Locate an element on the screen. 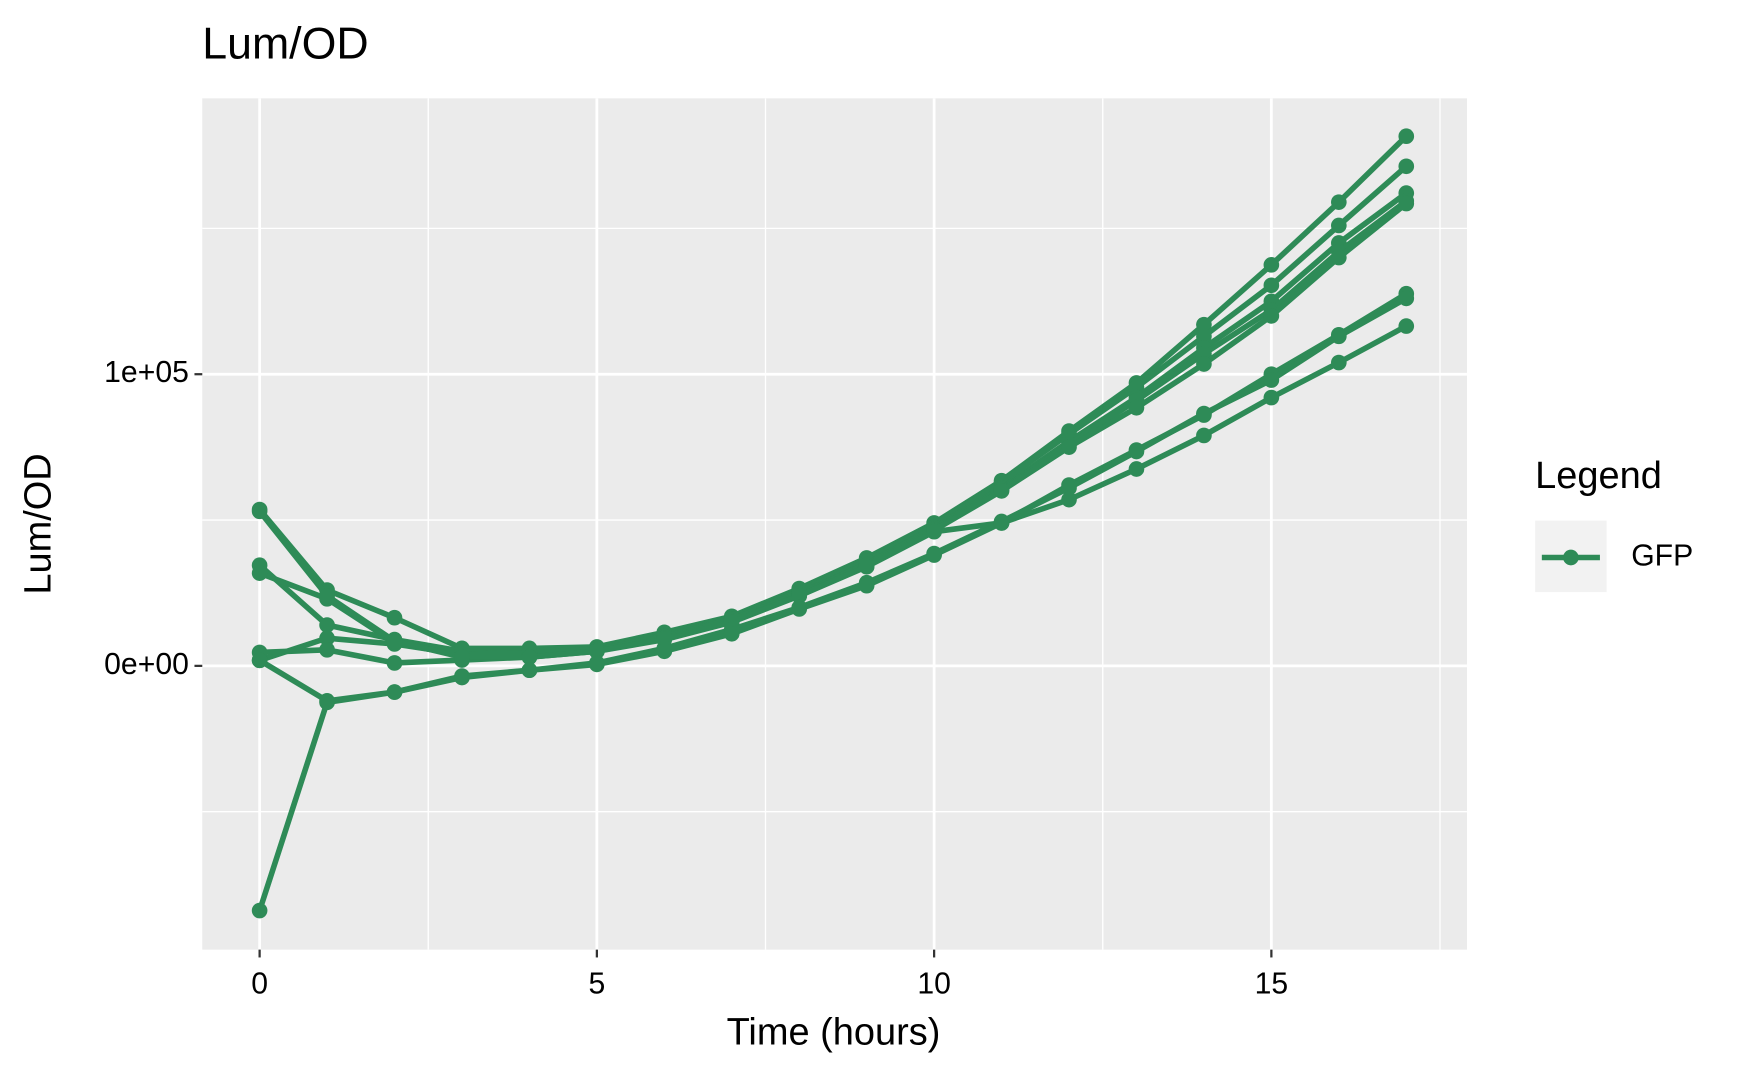 Image resolution: width=1743 pixels, height=1077 pixels. x-axis-label: Time (hours) is located at coordinates (834, 1033).